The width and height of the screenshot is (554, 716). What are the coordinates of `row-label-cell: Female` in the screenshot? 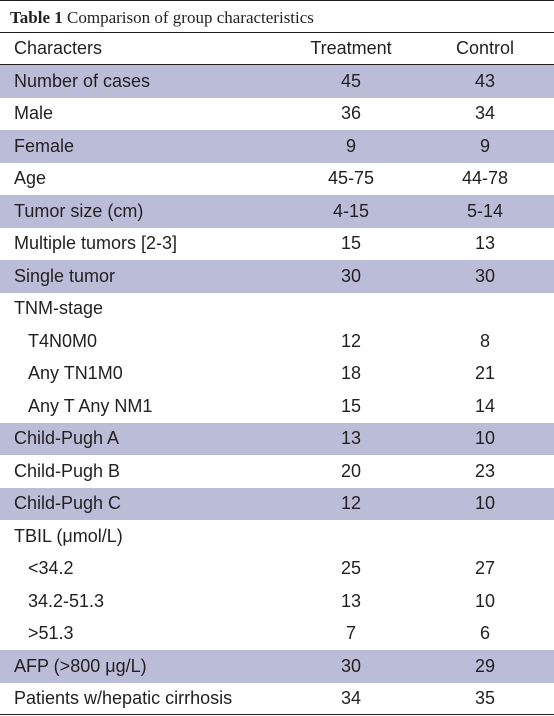 It's located at (44, 145).